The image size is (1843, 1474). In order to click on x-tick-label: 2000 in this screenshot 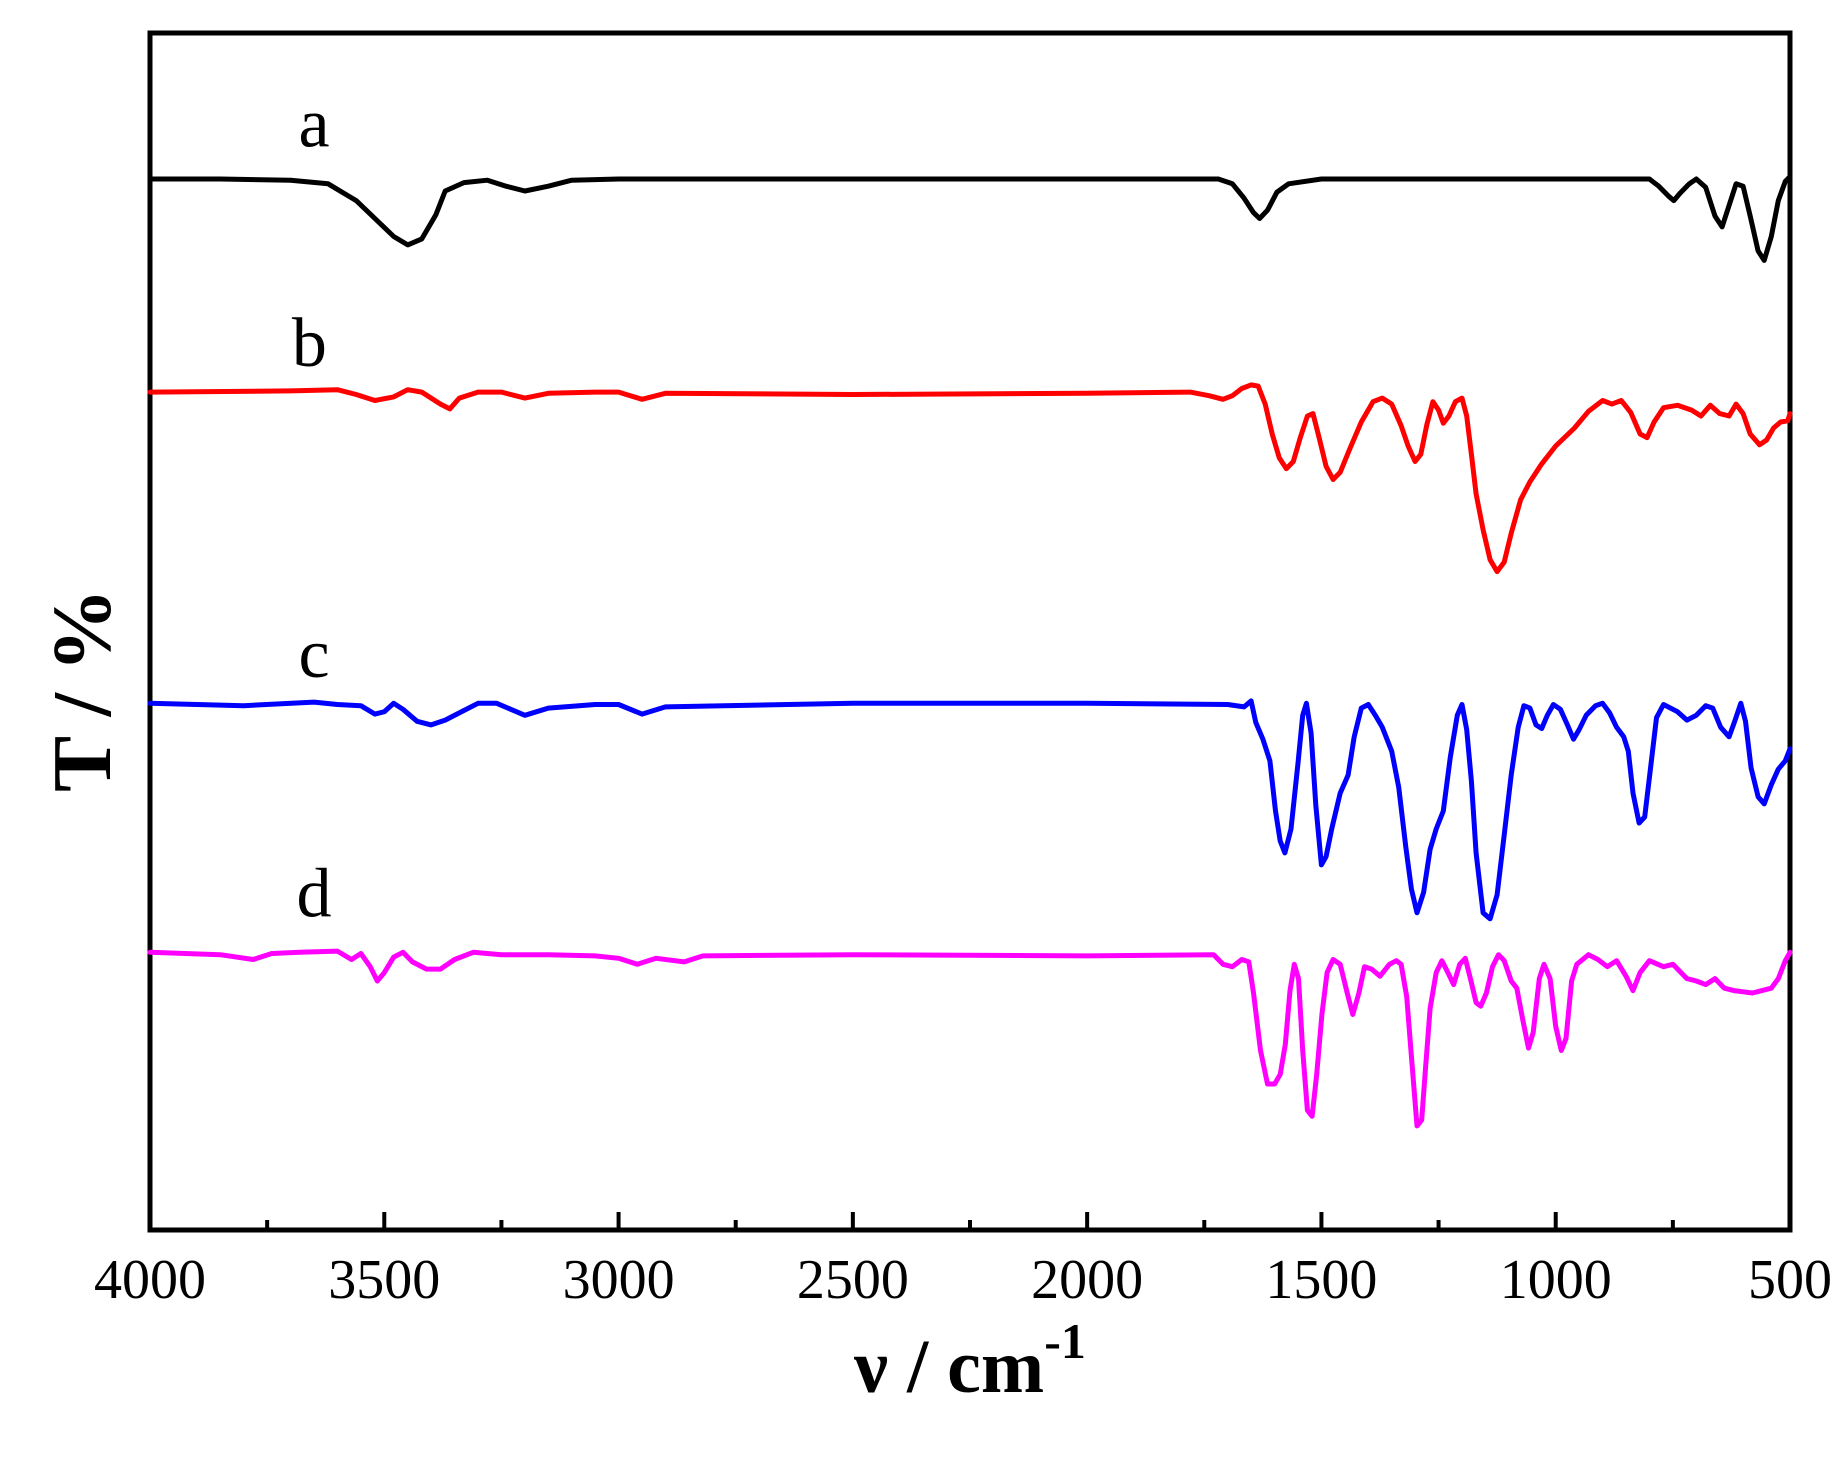, I will do `click(1087, 1280)`.